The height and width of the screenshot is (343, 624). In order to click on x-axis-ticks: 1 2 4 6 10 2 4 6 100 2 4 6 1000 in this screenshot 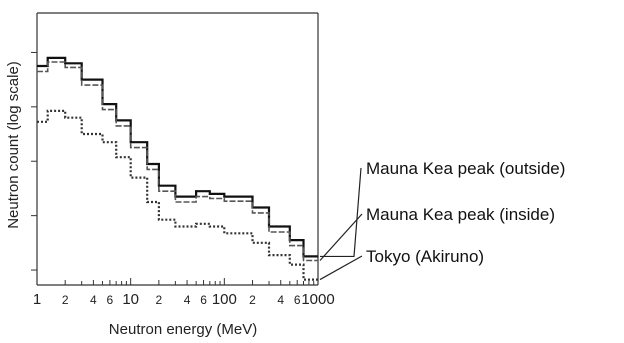, I will do `click(184, 293)`.